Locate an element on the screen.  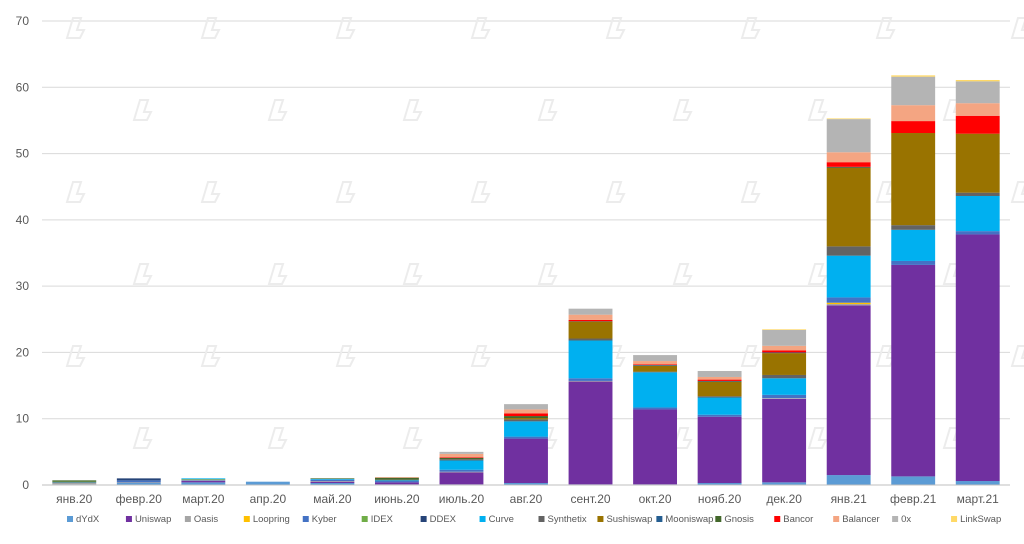
x-tick-label: янв.21 is located at coordinates (849, 499).